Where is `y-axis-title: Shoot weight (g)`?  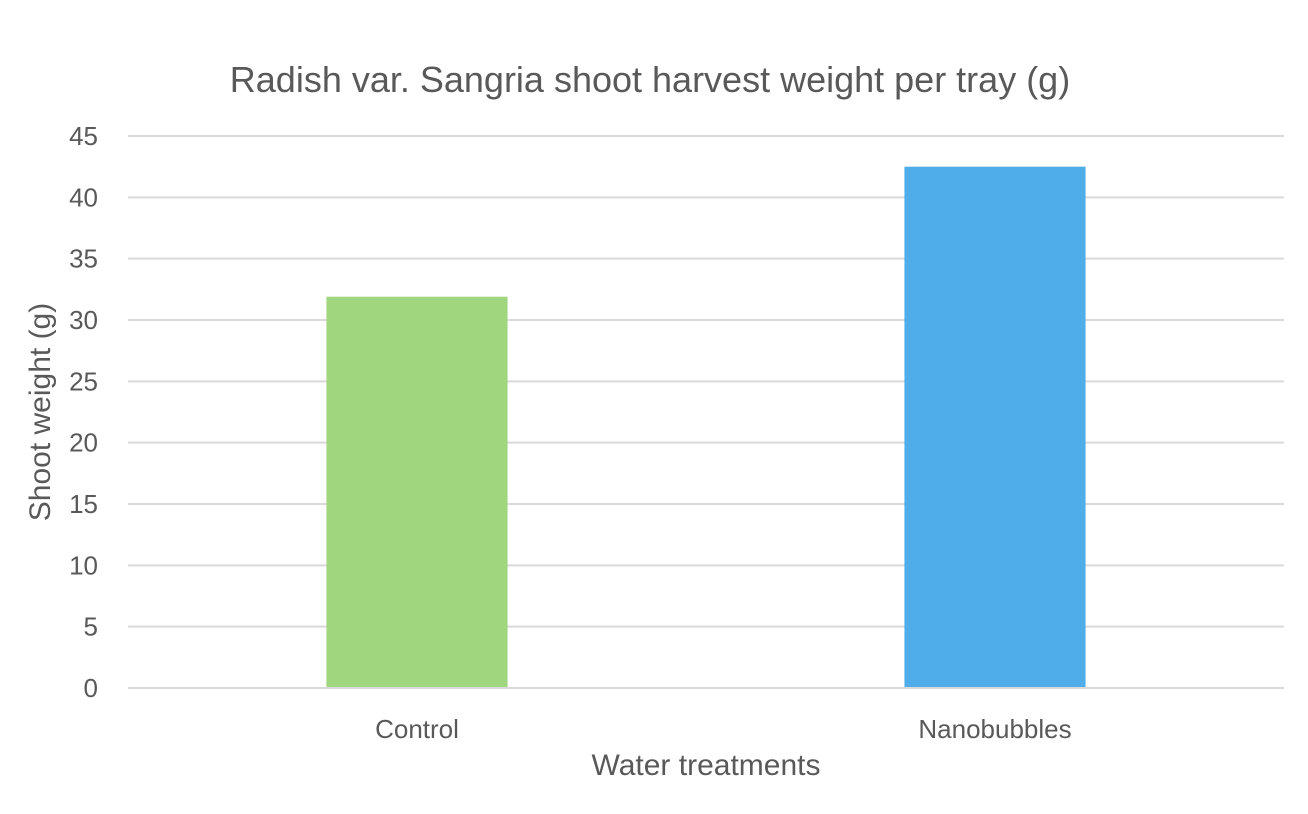
y-axis-title: Shoot weight (g) is located at coordinates (40, 412).